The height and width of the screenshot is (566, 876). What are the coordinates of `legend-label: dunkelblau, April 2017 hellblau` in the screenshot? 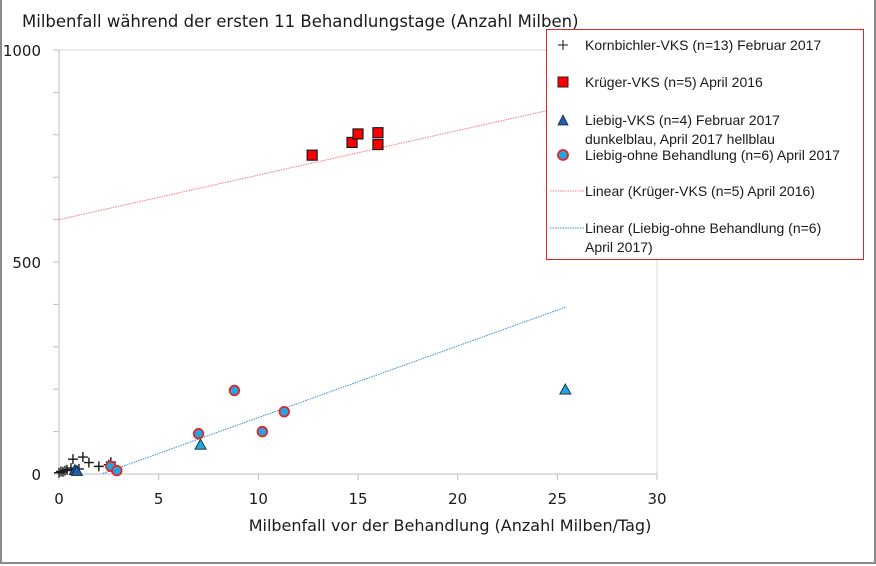 It's located at (680, 139).